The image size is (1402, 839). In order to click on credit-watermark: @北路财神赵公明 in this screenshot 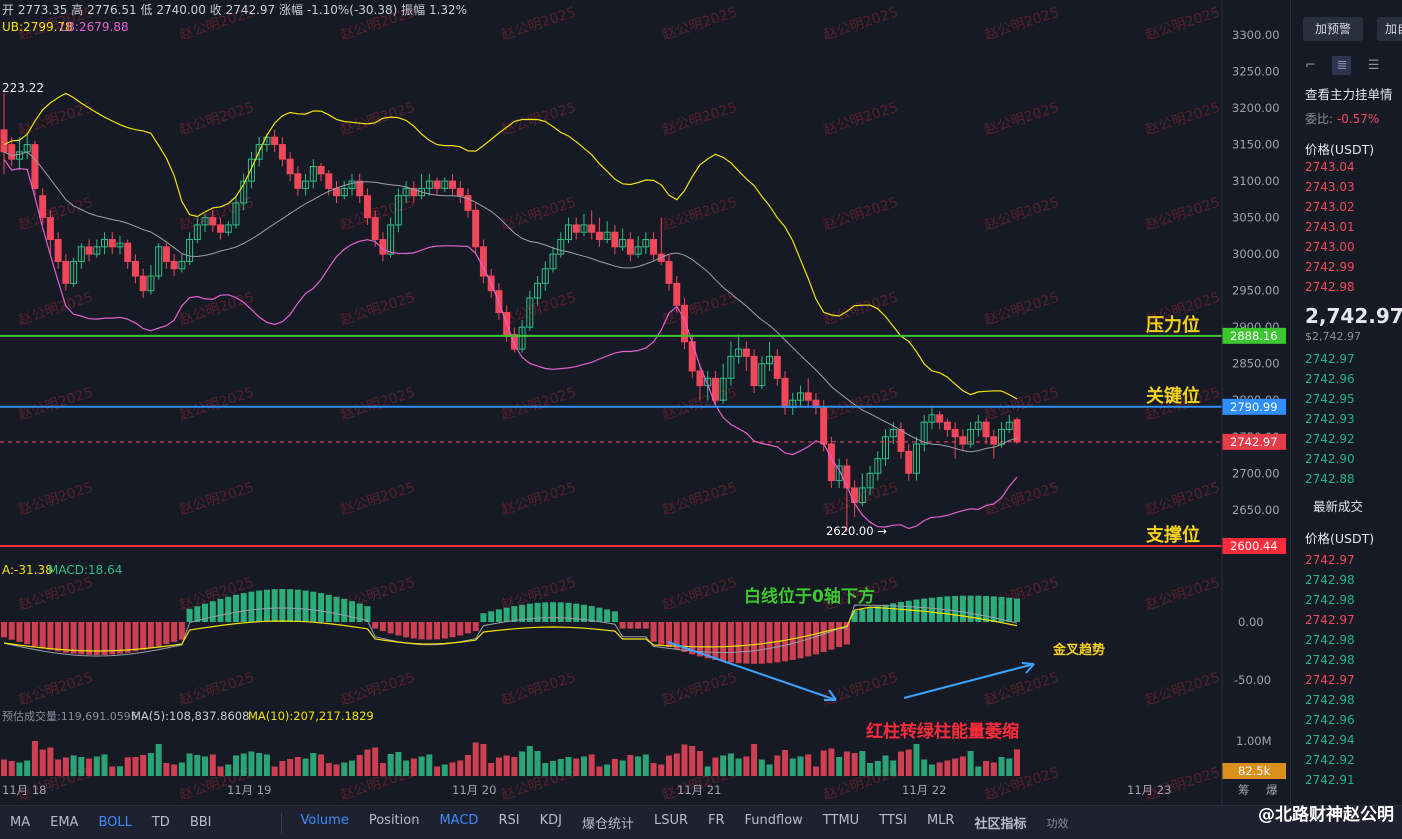, I will do `click(1326, 815)`.